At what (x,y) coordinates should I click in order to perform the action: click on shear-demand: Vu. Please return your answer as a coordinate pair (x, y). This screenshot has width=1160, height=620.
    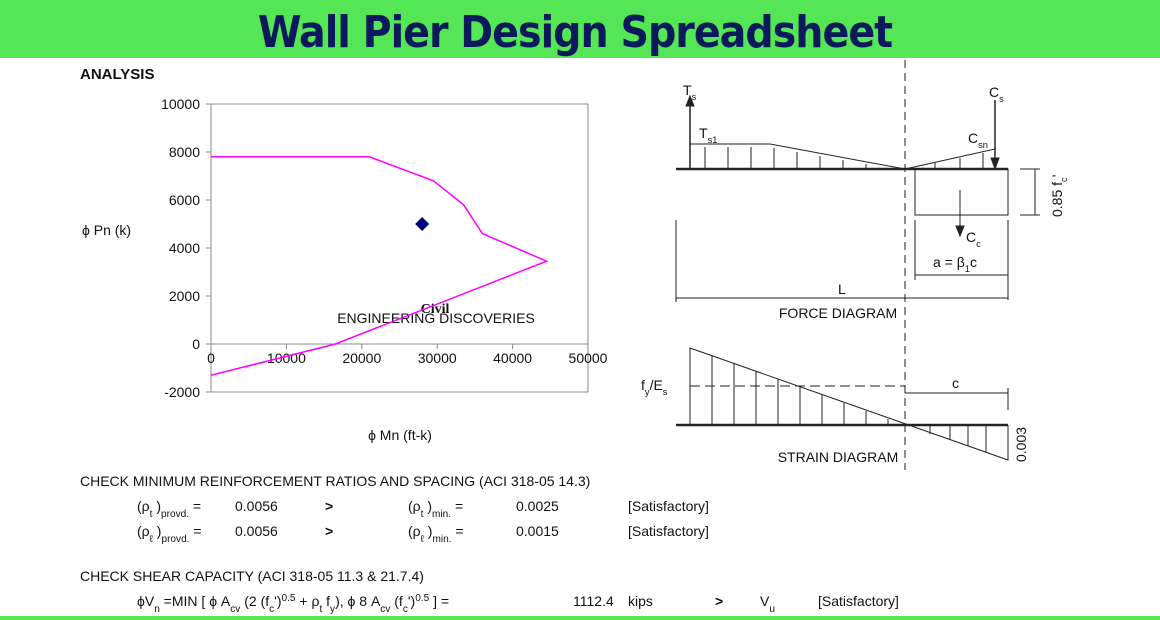
    Looking at the image, I should click on (767, 604).